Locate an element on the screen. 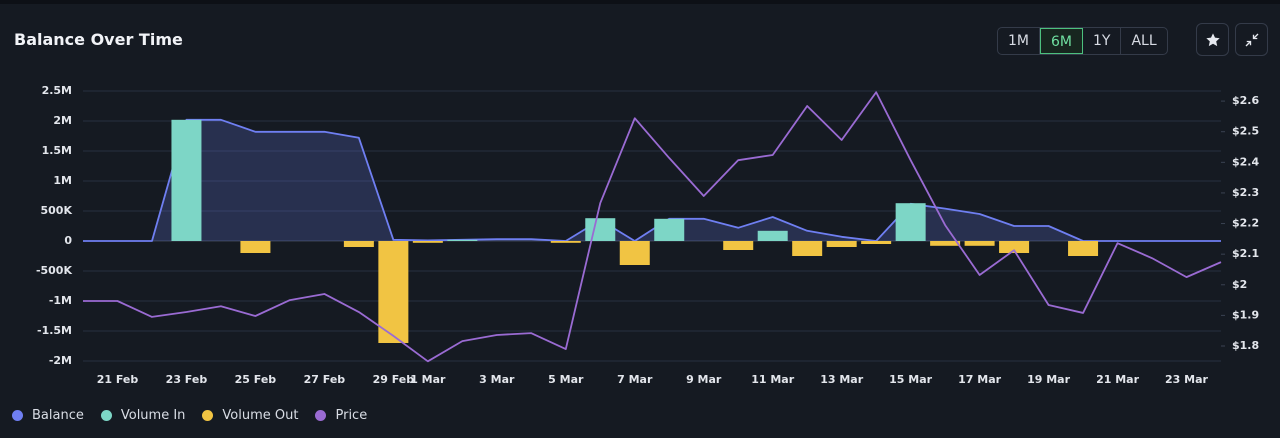  legend-item: Volume In is located at coordinates (143, 415).